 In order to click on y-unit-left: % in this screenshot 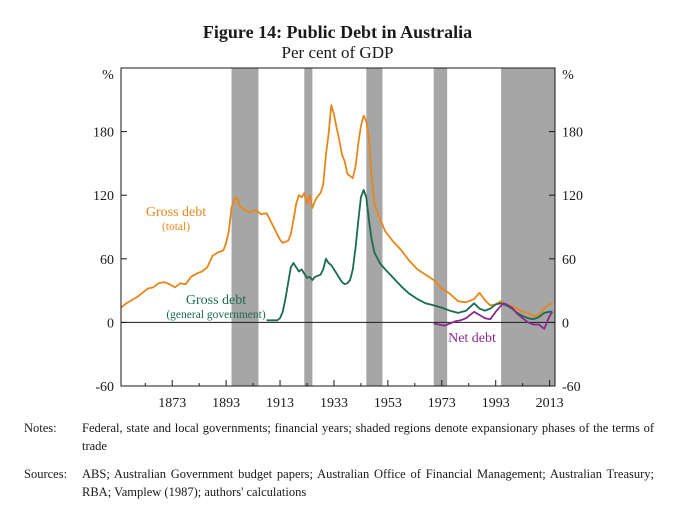, I will do `click(108, 75)`.